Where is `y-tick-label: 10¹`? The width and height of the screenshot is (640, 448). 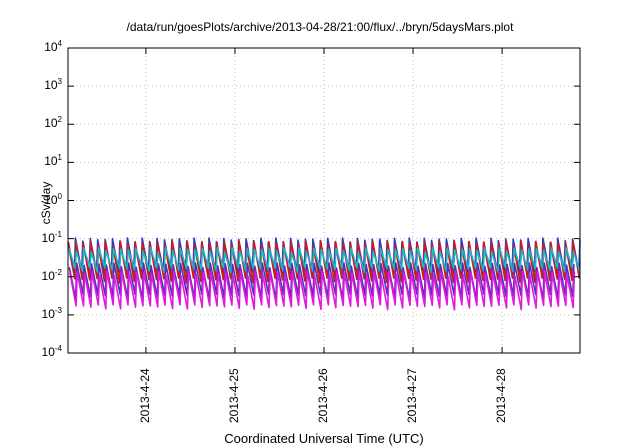
y-tick-label: 10¹ is located at coordinates (53, 161).